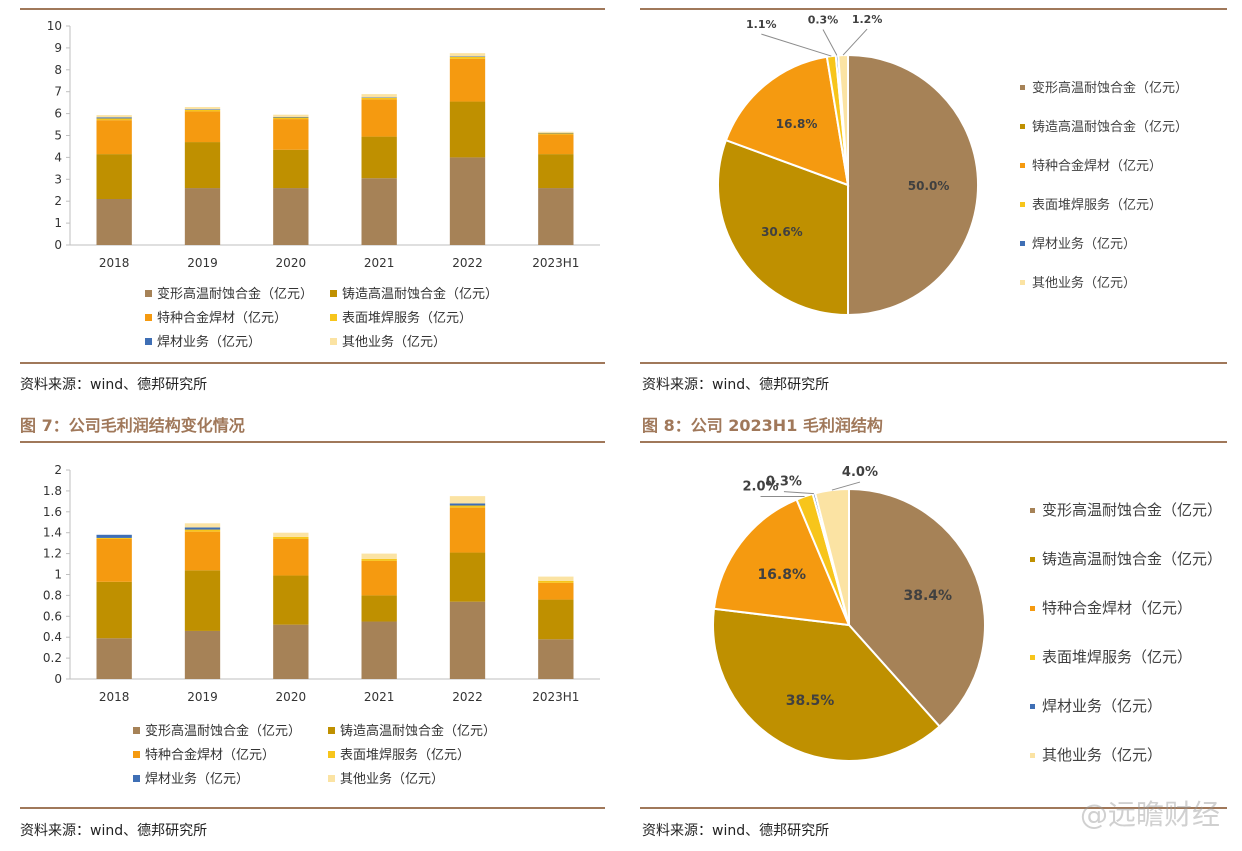 Image resolution: width=1242 pixels, height=851 pixels. Describe the element at coordinates (58, 575) in the screenshot. I see `y-tick-label: 1` at that location.